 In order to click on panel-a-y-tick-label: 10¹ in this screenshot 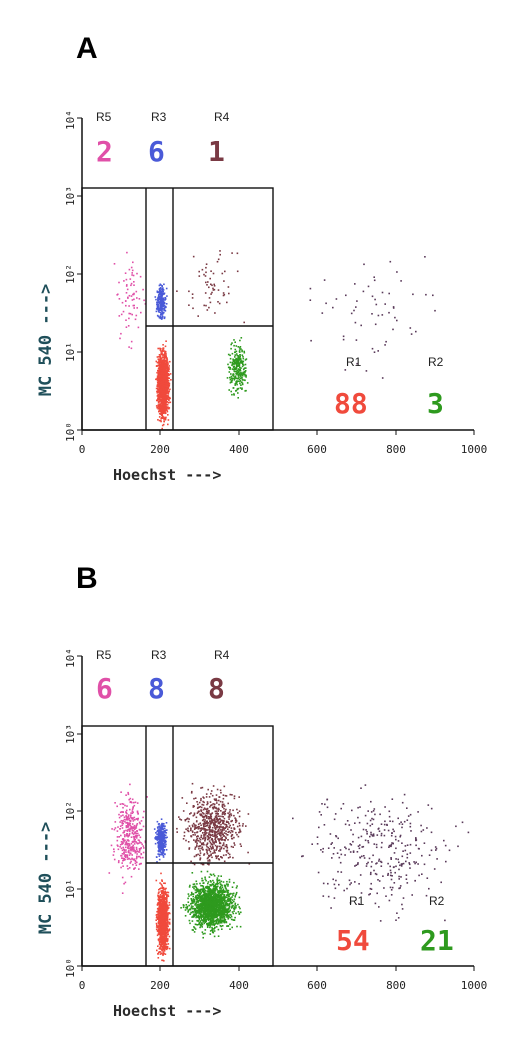, I will do `click(70, 352)`.